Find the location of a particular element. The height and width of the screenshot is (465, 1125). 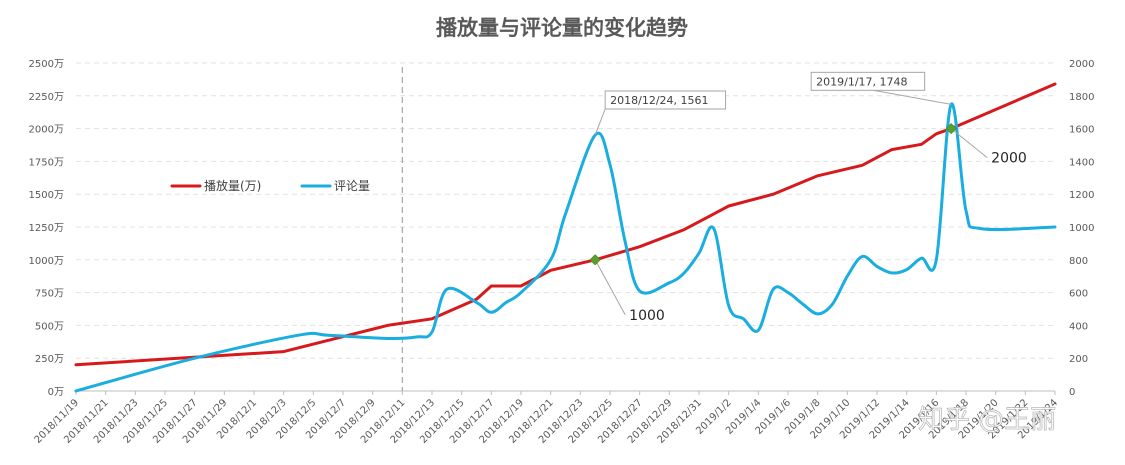

chart-title: 播放量与评论量的变化趋势 is located at coordinates (562, 28).